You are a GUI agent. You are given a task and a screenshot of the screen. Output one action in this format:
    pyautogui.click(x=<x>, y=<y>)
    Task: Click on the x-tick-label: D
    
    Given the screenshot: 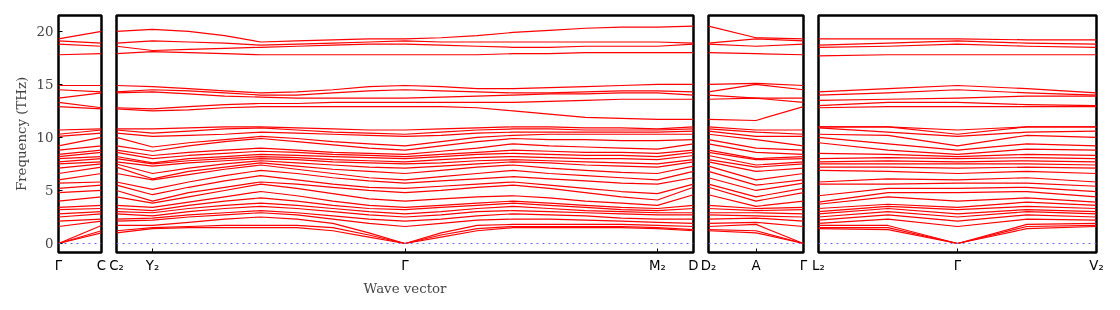 What is the action you would take?
    pyautogui.click(x=693, y=265)
    